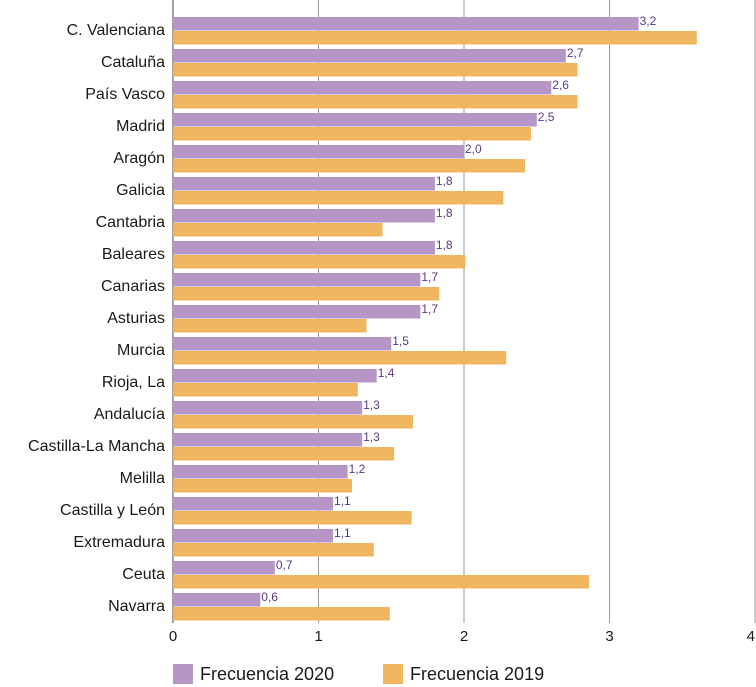 The height and width of the screenshot is (687, 756). What do you see at coordinates (284, 565) in the screenshot?
I see `data-label: 0,7` at bounding box center [284, 565].